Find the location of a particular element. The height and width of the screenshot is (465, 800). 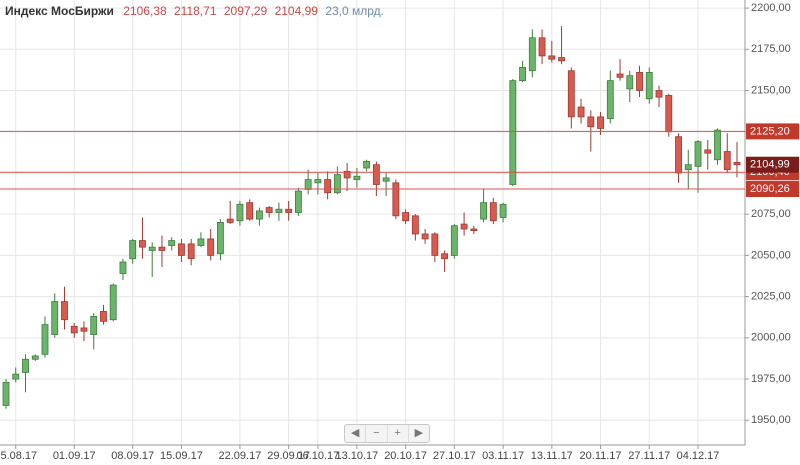

y-tick-label: 2175,00 is located at coordinates (771, 49).